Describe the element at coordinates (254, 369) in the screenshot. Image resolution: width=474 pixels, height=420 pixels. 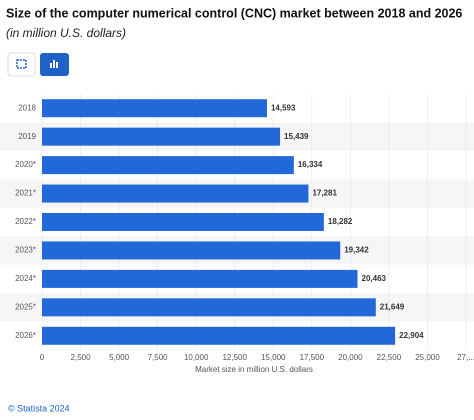
I see `x-axis-label: Market size in million U.S. dollars` at that location.